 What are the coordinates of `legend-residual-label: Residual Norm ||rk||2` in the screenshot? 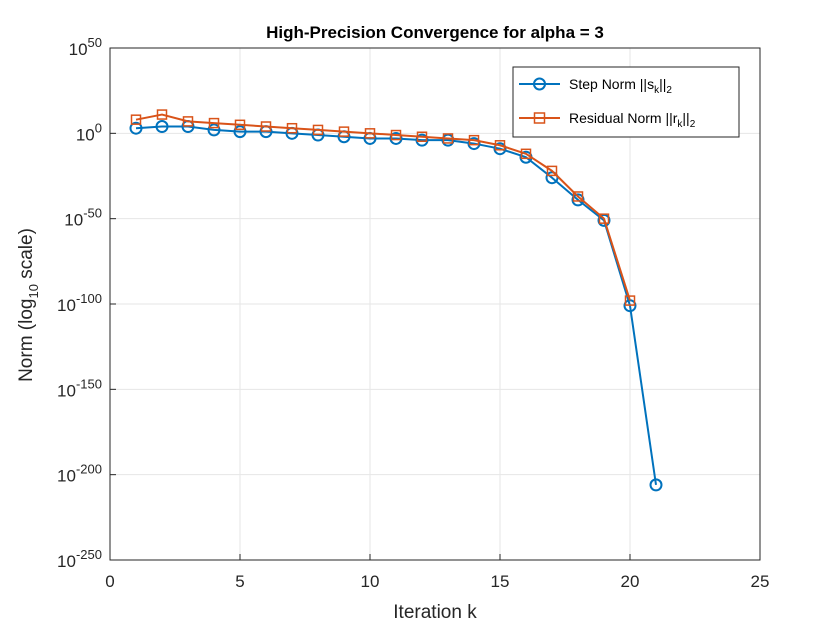 It's located at (632, 120).